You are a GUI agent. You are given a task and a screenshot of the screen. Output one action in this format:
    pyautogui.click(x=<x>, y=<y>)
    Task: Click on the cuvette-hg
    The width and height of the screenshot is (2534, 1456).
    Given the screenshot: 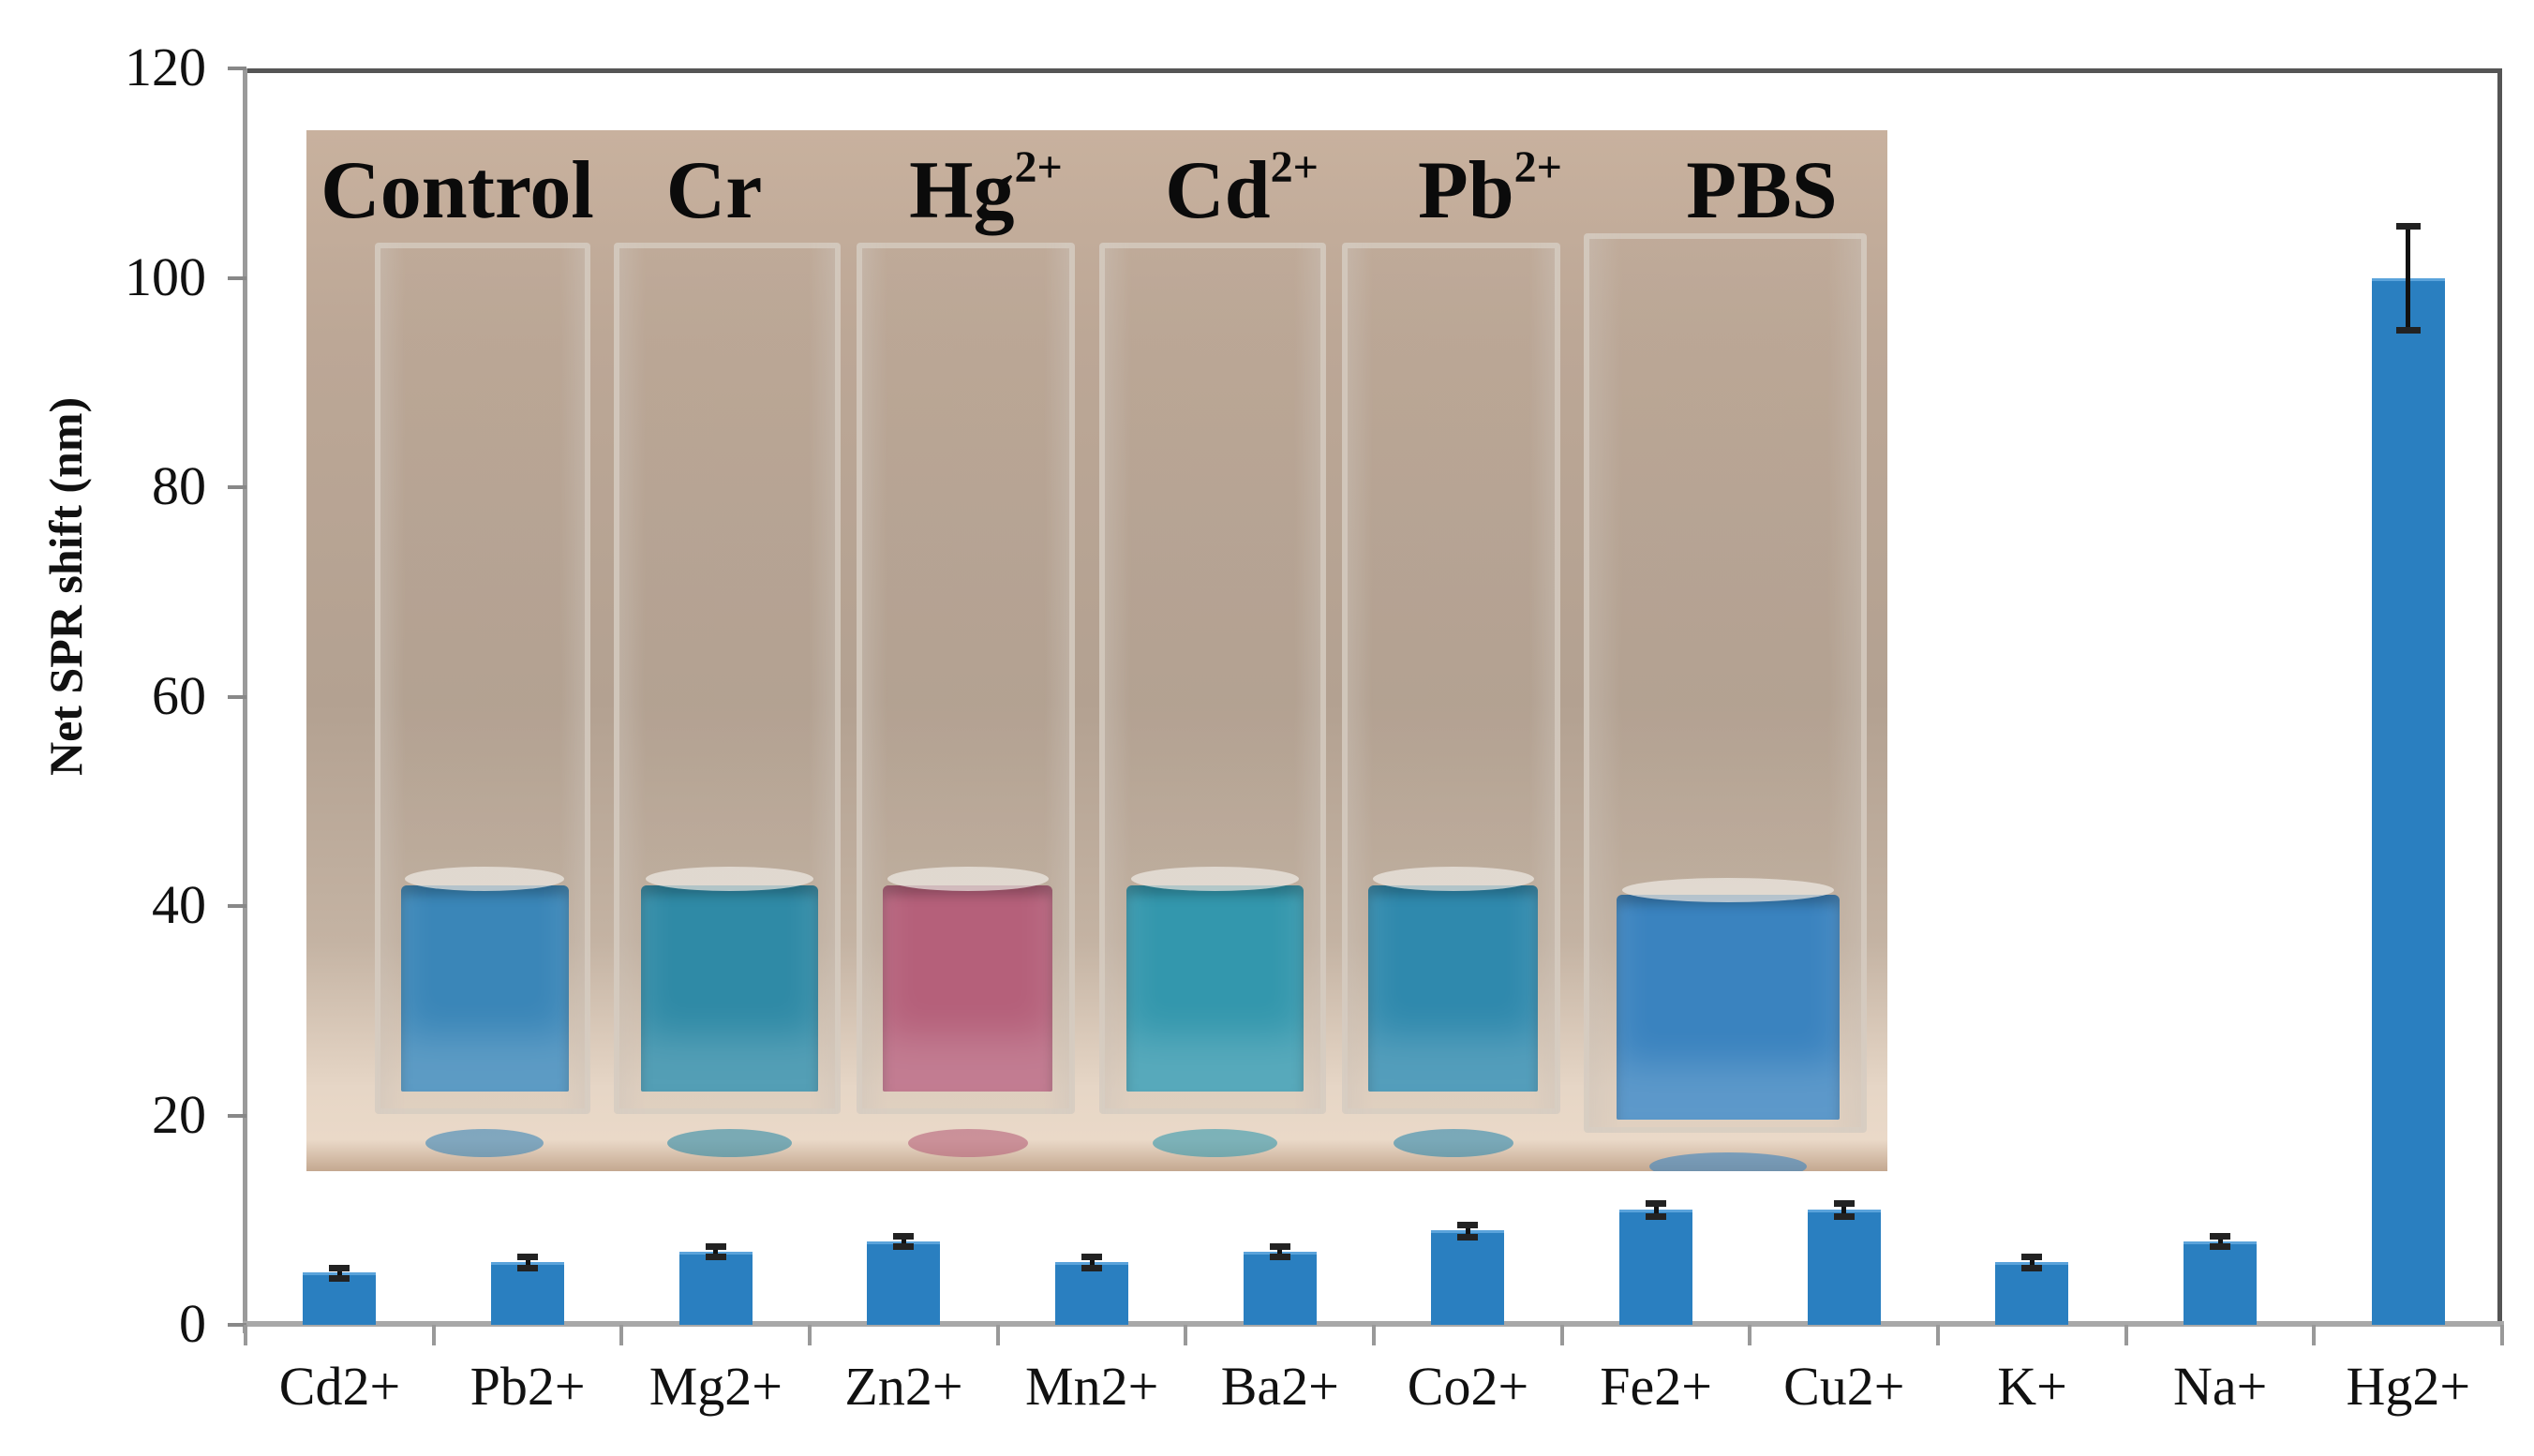 What is the action you would take?
    pyautogui.click(x=966, y=700)
    